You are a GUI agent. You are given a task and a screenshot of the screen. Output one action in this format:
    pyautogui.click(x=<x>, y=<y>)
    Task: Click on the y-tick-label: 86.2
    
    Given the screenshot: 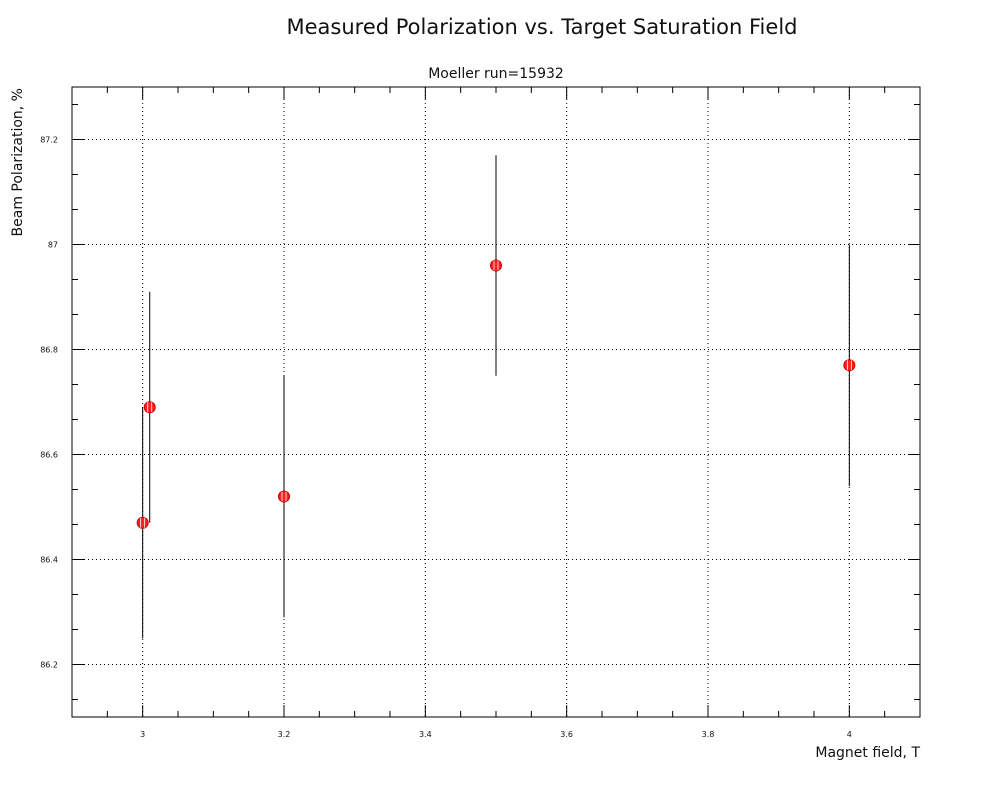 What is the action you would take?
    pyautogui.click(x=49, y=665)
    